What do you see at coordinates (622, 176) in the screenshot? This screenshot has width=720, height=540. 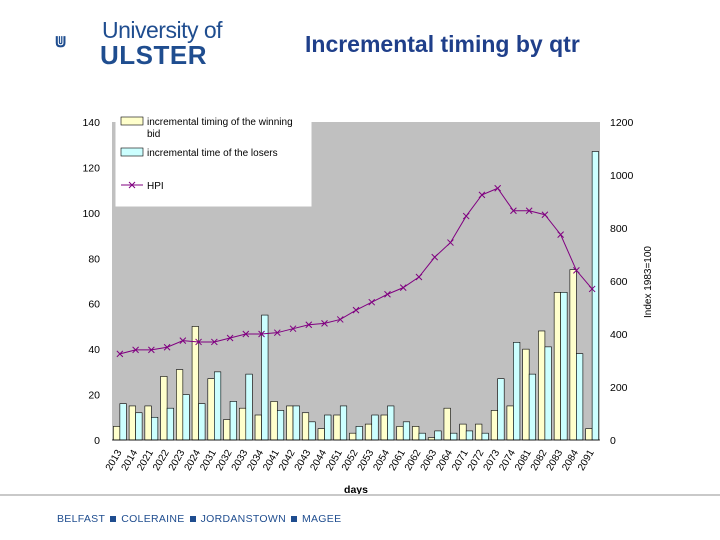 I see `y2-tick-label: 1000` at bounding box center [622, 176].